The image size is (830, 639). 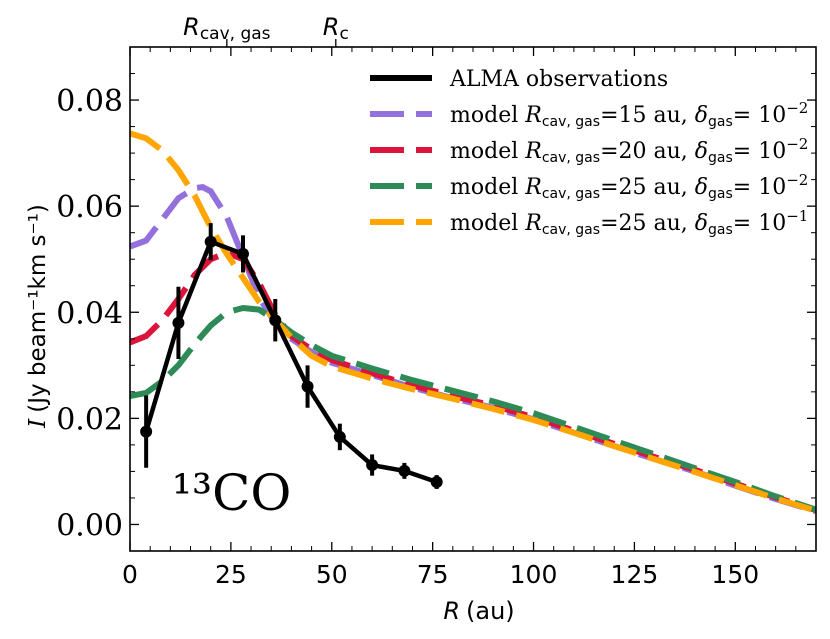 What do you see at coordinates (629, 150) in the screenshot?
I see `legend-label-model-2: model Rcav, gas=20 au, δgas= 10−2` at bounding box center [629, 150].